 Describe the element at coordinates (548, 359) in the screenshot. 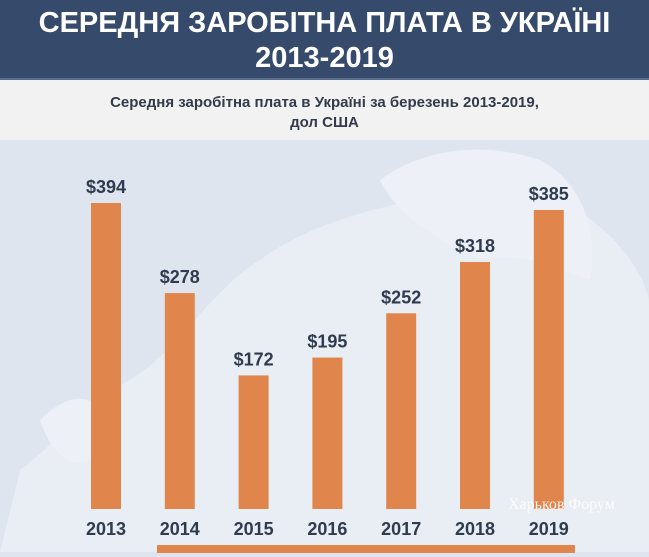

I see `bar-2019` at that location.